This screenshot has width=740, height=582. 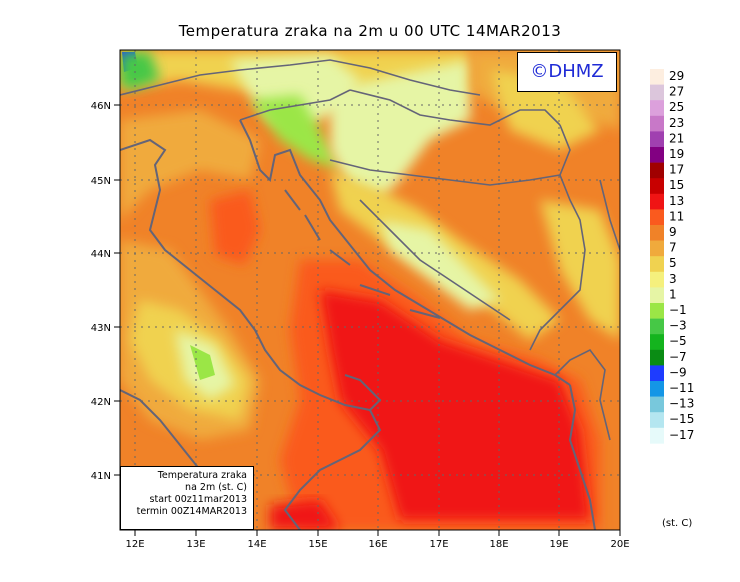 What do you see at coordinates (377, 544) in the screenshot?
I see `lon-label: 16E` at bounding box center [377, 544].